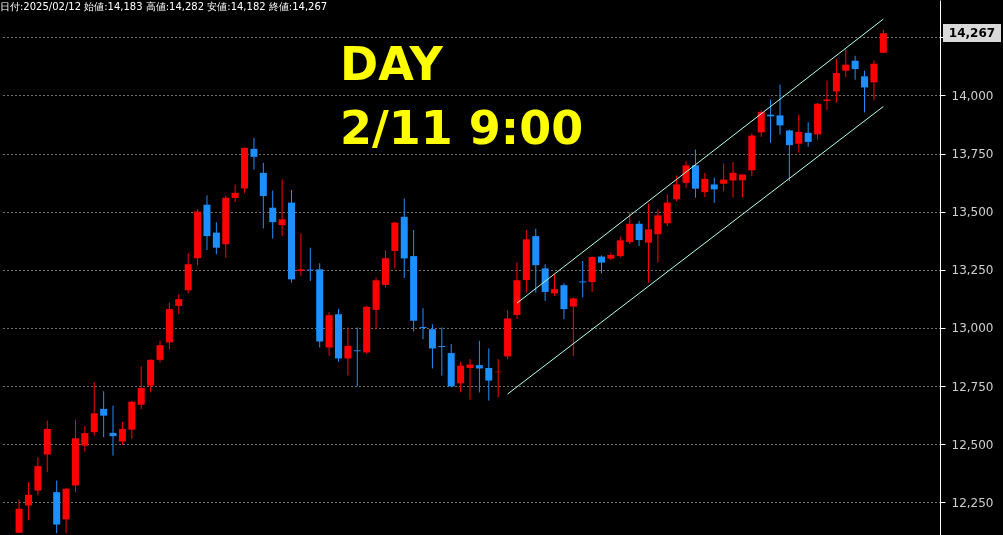 The width and height of the screenshot is (1003, 535). Describe the element at coordinates (462, 128) in the screenshot. I see `annotation: 2/11 9:00` at that location.